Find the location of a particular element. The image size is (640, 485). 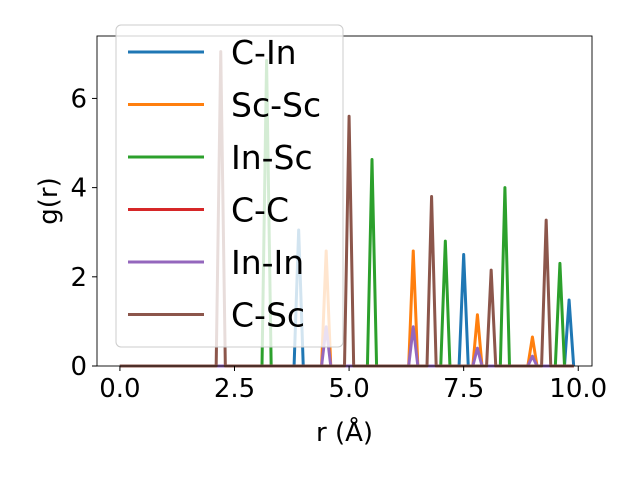

legend-label: C-Sc is located at coordinates (268, 315).